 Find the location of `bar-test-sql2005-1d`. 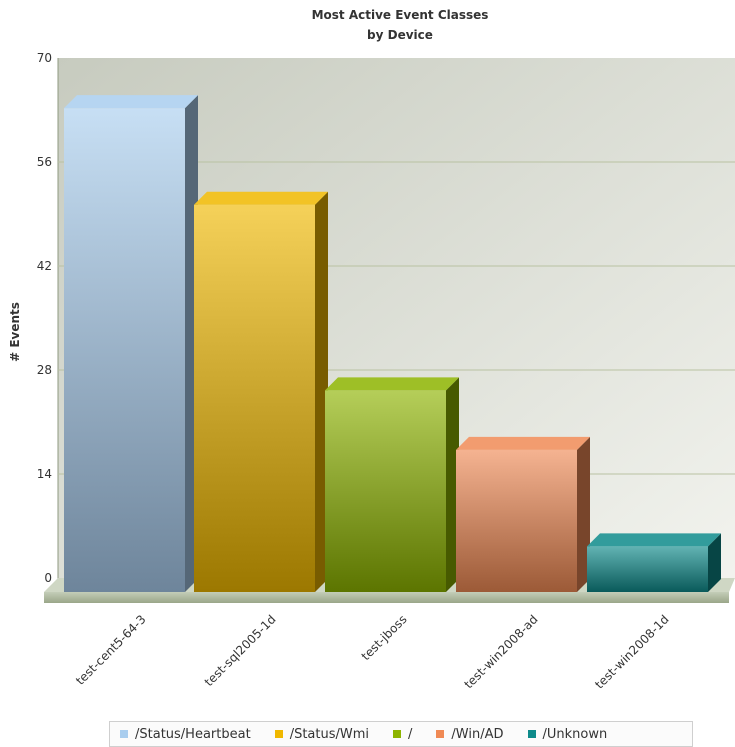

bar-test-sql2005-1d is located at coordinates (261, 391).